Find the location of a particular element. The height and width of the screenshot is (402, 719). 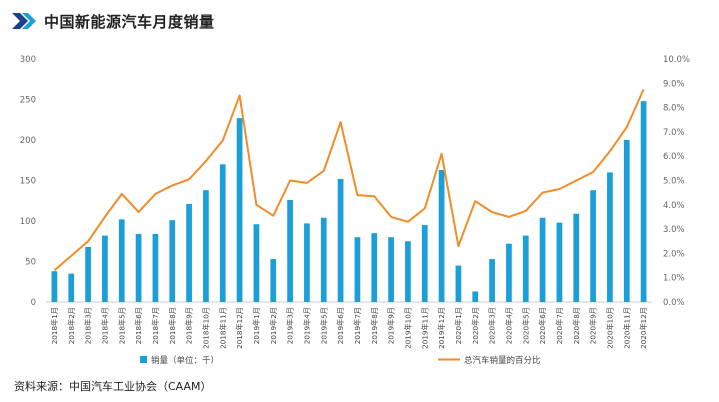

x-tick-label: 2018年8月 is located at coordinates (172, 325).